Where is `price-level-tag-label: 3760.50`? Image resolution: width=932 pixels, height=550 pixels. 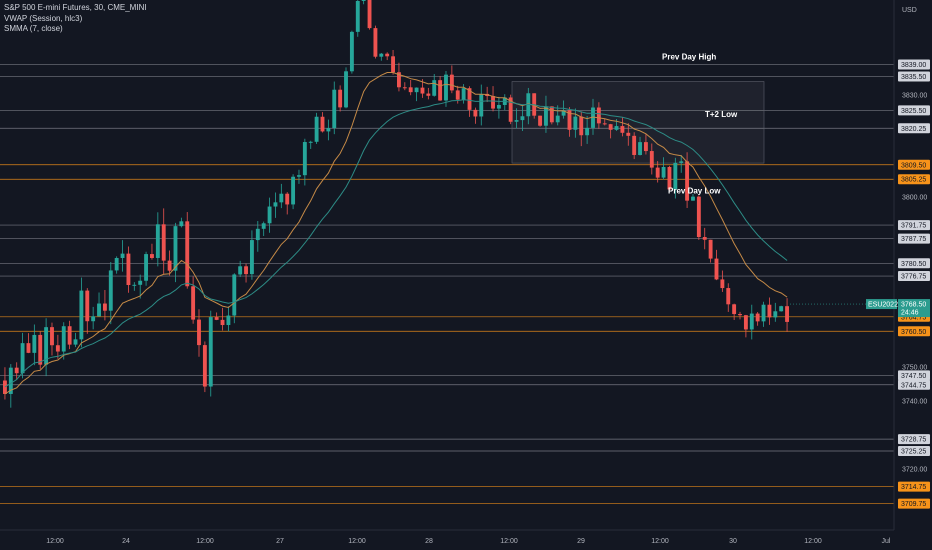 price-level-tag-label: 3760.50 is located at coordinates (913, 332).